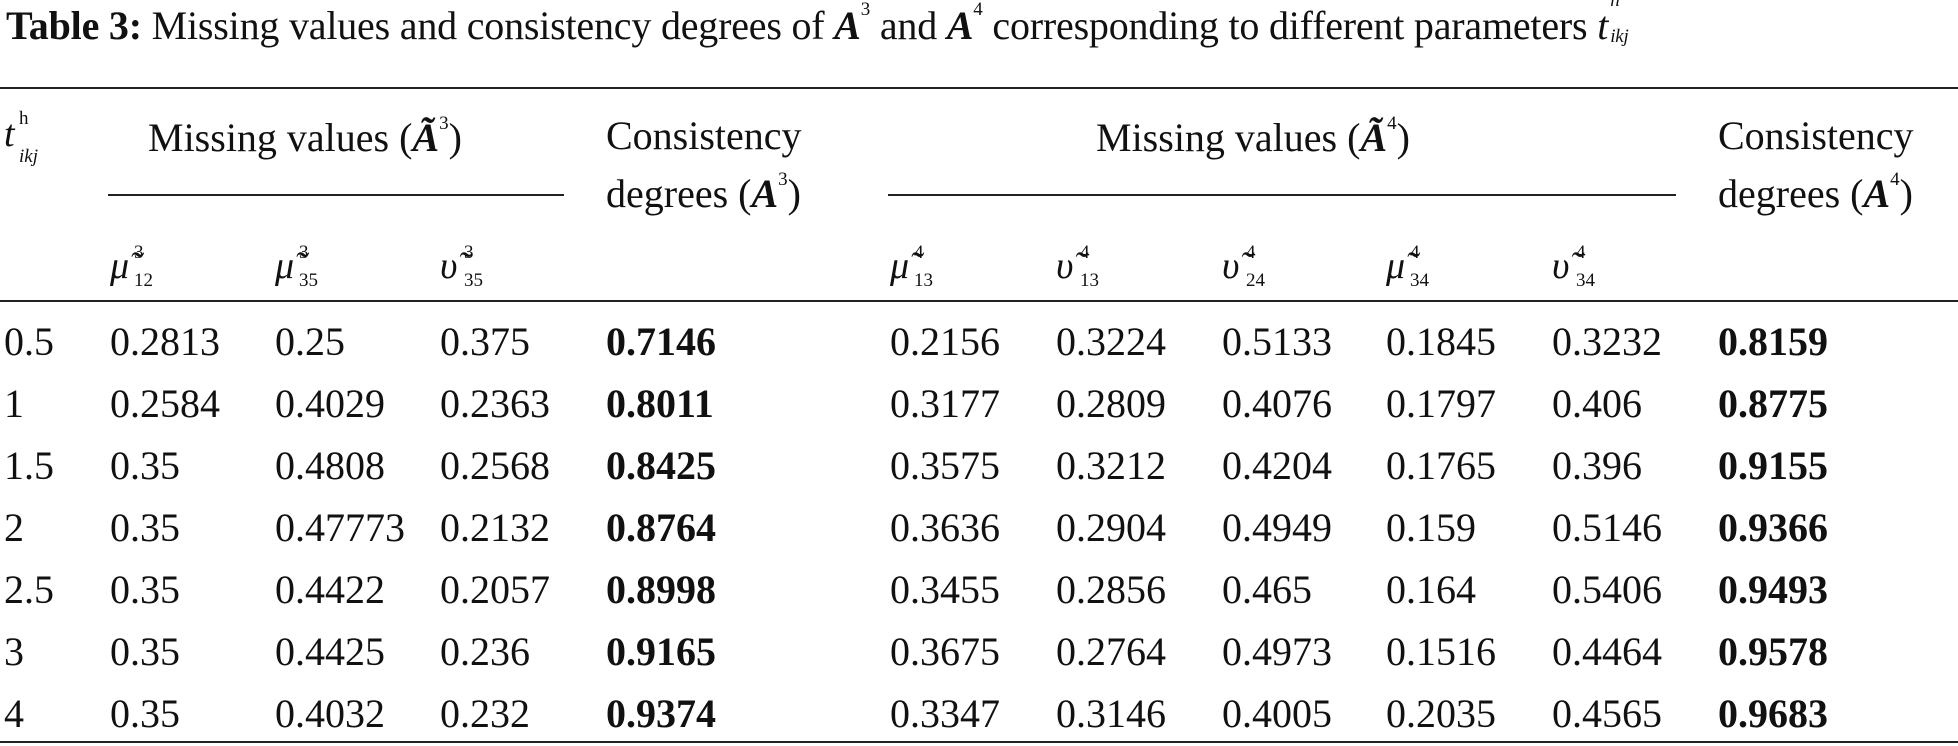 This screenshot has width=1958, height=746. Describe the element at coordinates (1573, 266) in the screenshot. I see `sub-column-header: υ̃ 4 34` at that location.